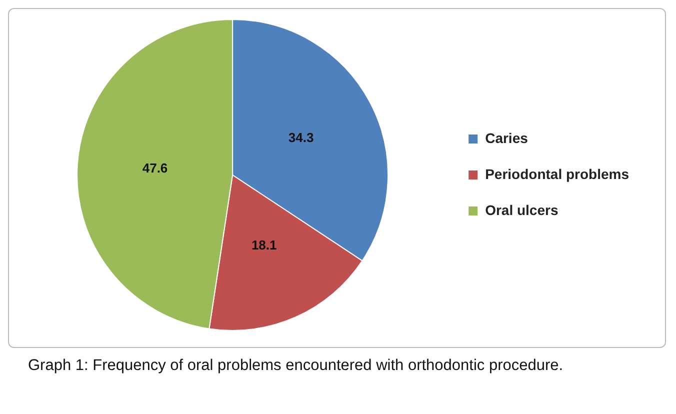 Image resolution: width=676 pixels, height=414 pixels. I want to click on data-label: 47.6, so click(155, 168).